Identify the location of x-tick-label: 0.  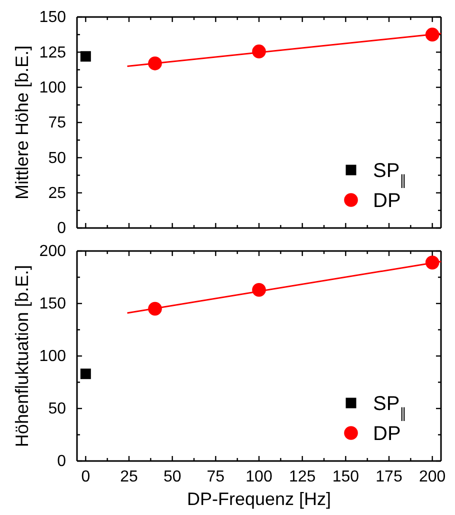
(85, 477).